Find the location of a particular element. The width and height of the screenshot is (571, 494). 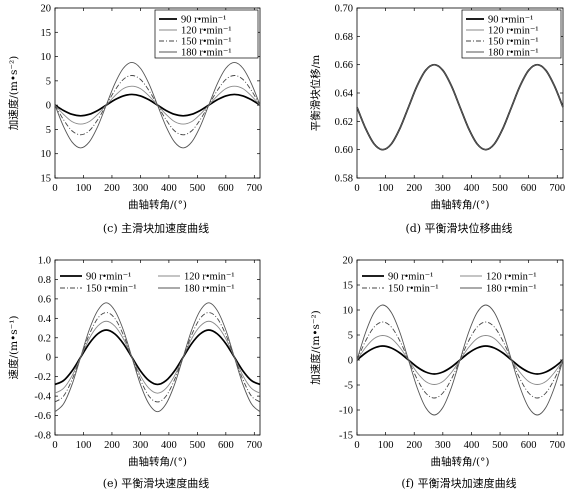

y-axis-label: 加速度/(m•s⁻²) is located at coordinates (315, 347).